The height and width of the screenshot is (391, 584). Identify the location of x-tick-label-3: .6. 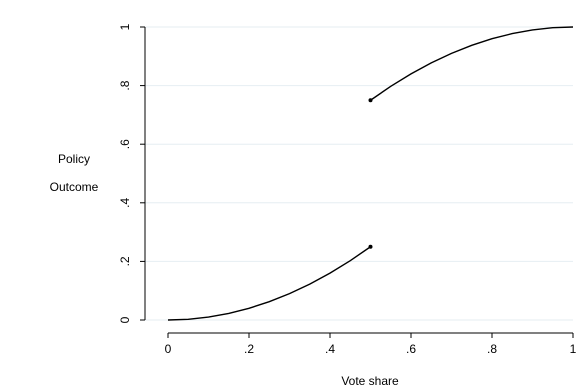
(411, 349).